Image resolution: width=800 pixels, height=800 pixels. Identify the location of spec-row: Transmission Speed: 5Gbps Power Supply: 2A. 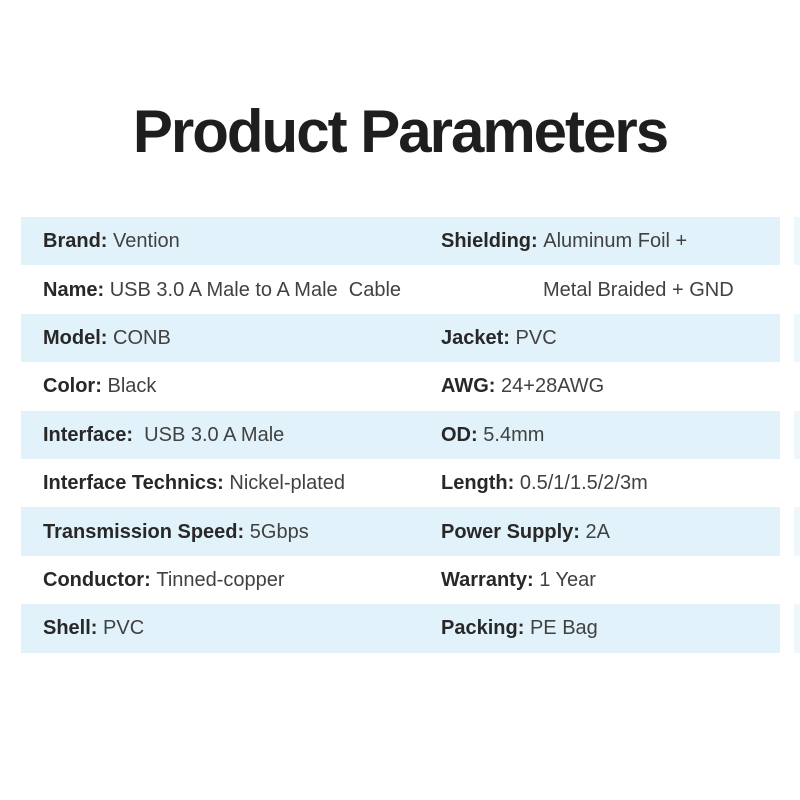
(400, 531).